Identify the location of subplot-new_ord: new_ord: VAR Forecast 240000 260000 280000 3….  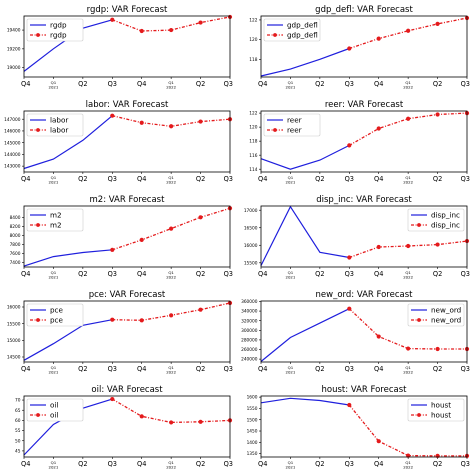
(355, 332).